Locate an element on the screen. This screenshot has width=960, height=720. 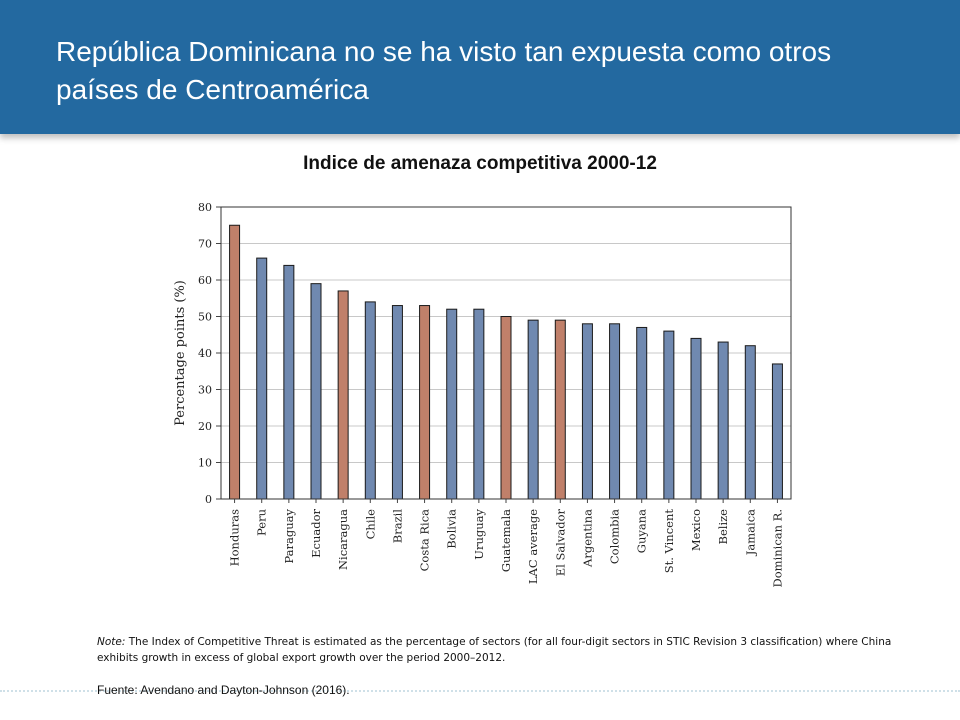
x-tick-label: Guyana is located at coordinates (642, 531).